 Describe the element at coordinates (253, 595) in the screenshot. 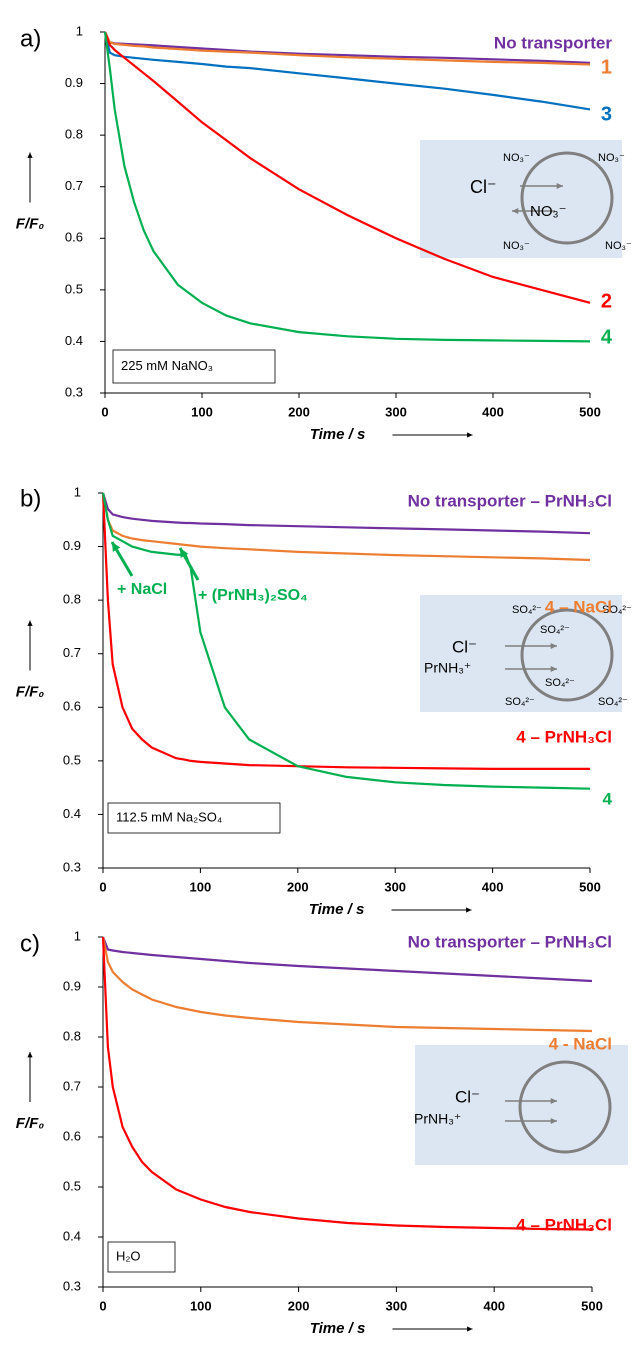

I see `annotation: + (PrNH₃)₂SO₄` at that location.